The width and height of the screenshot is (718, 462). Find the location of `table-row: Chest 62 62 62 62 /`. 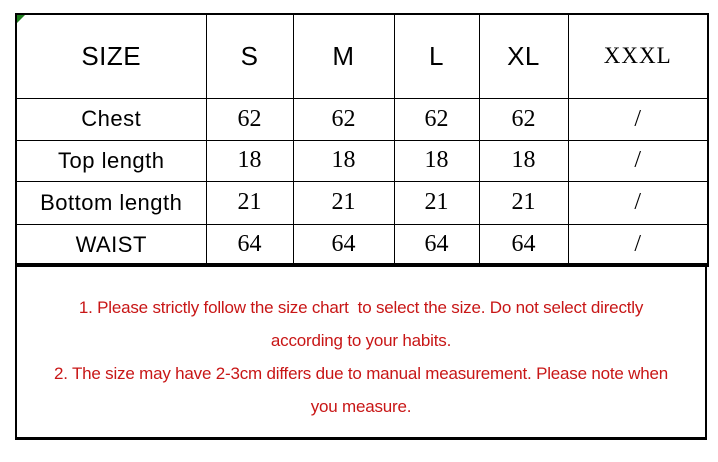

table-row: Chest 62 62 62 62 / is located at coordinates (362, 119).